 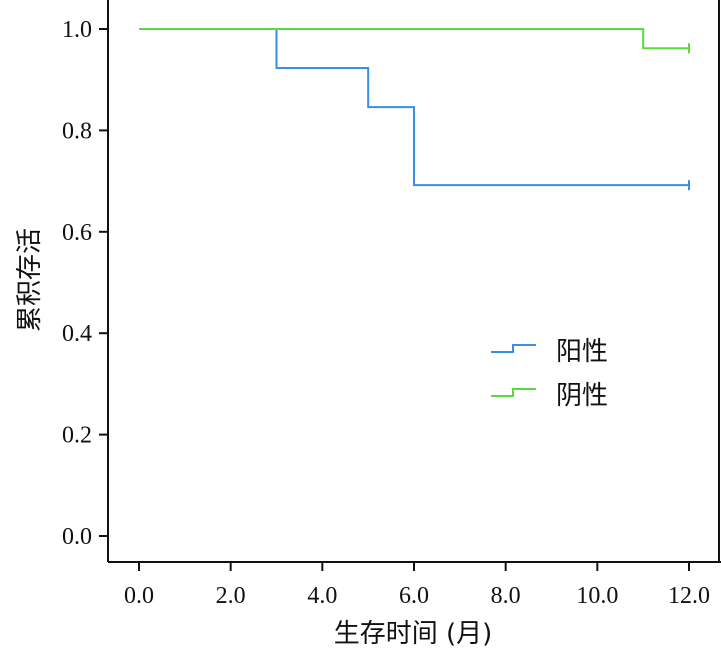 I want to click on y-tick-label: 0.8, so click(x=77, y=131).